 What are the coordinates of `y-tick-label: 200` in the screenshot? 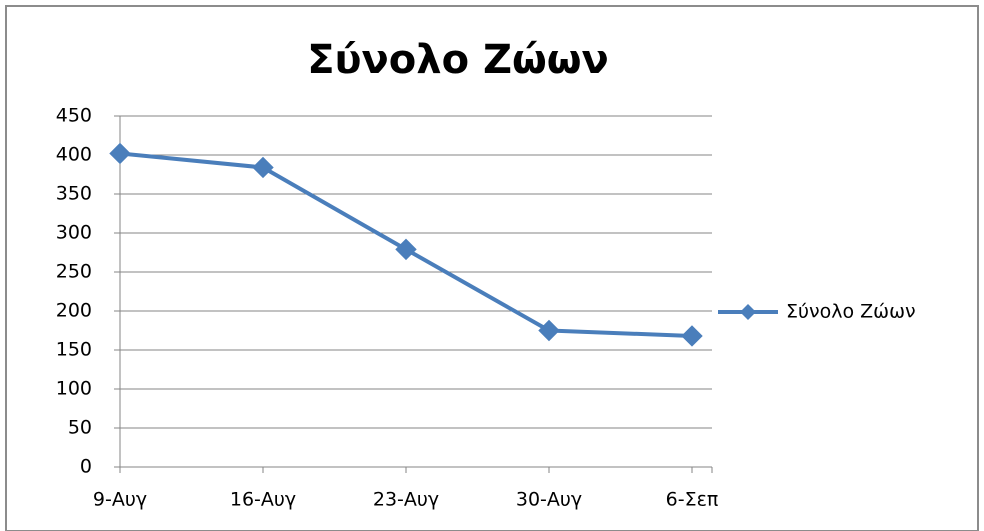 It's located at (74, 311).